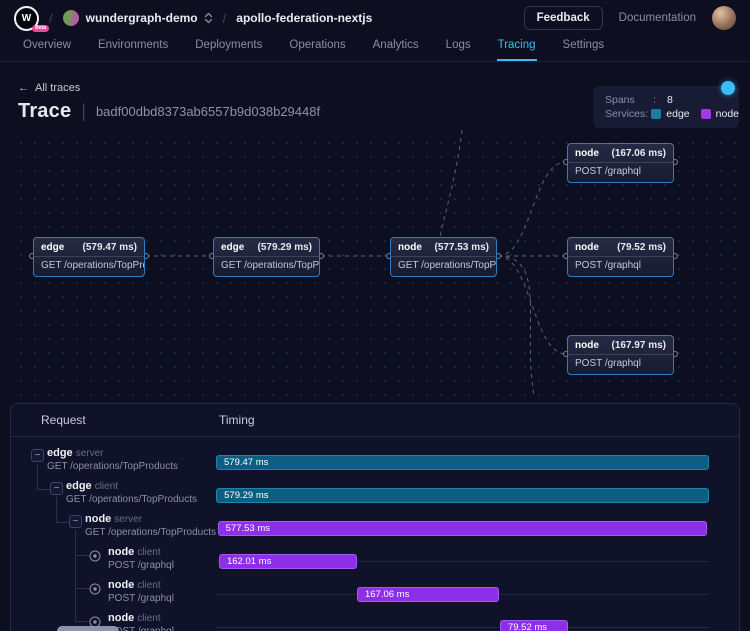 This screenshot has width=750, height=631. Describe the element at coordinates (462, 462) in the screenshot. I see `span-duration-bar: 579.47 ms` at that location.